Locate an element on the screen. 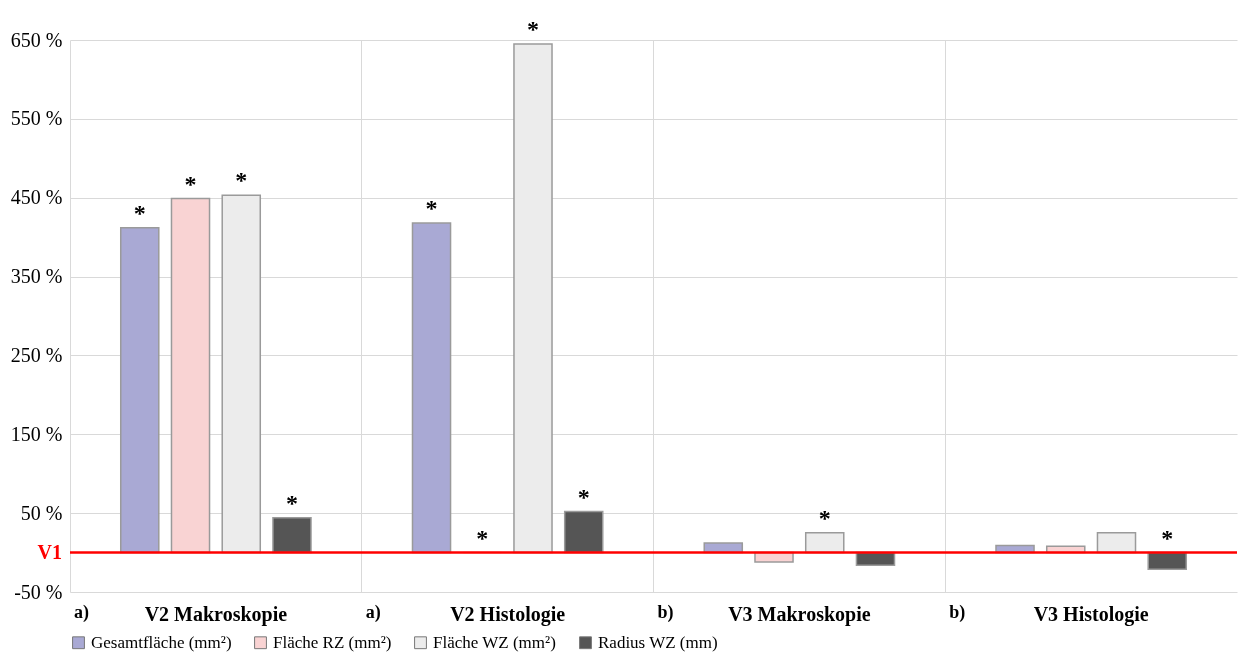  y-tick-label: 650 % is located at coordinates (36, 39).